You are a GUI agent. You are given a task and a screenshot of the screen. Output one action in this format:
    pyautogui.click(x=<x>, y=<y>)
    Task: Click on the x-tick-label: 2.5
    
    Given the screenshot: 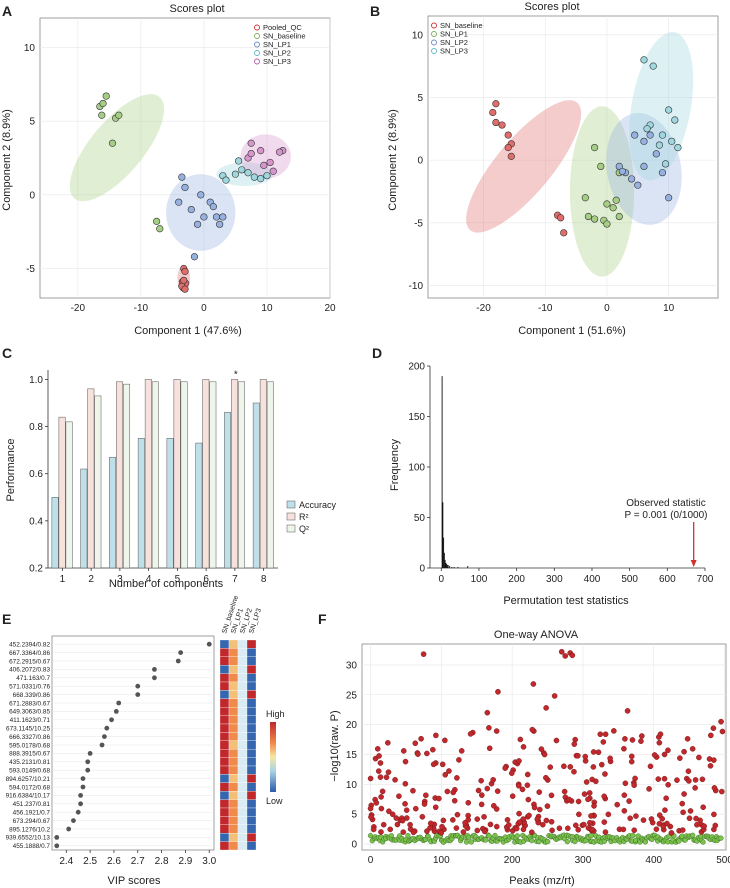 What is the action you would take?
    pyautogui.click(x=90, y=861)
    